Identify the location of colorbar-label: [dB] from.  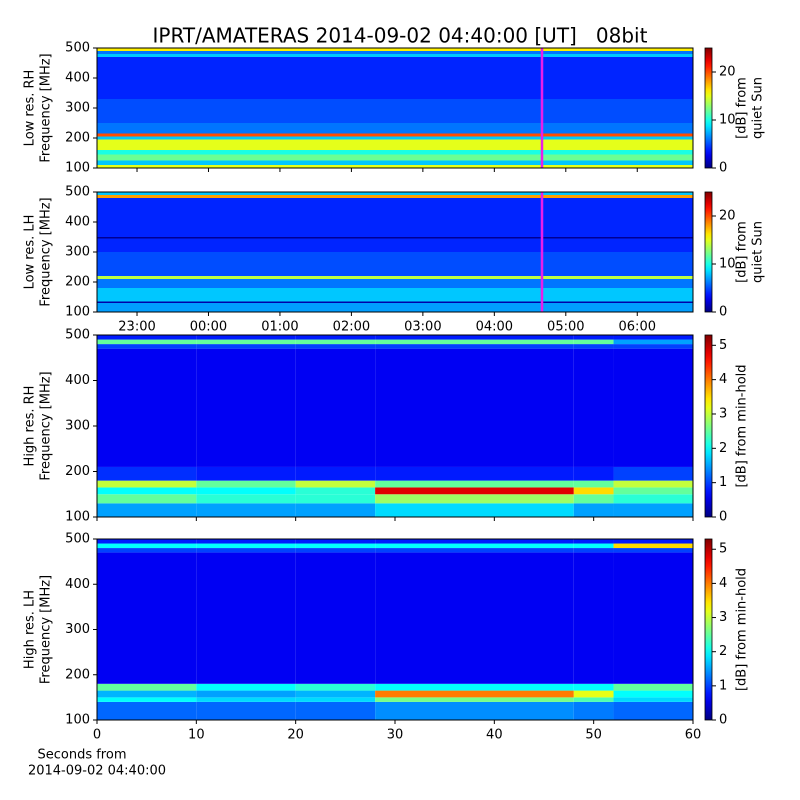
(742, 252).